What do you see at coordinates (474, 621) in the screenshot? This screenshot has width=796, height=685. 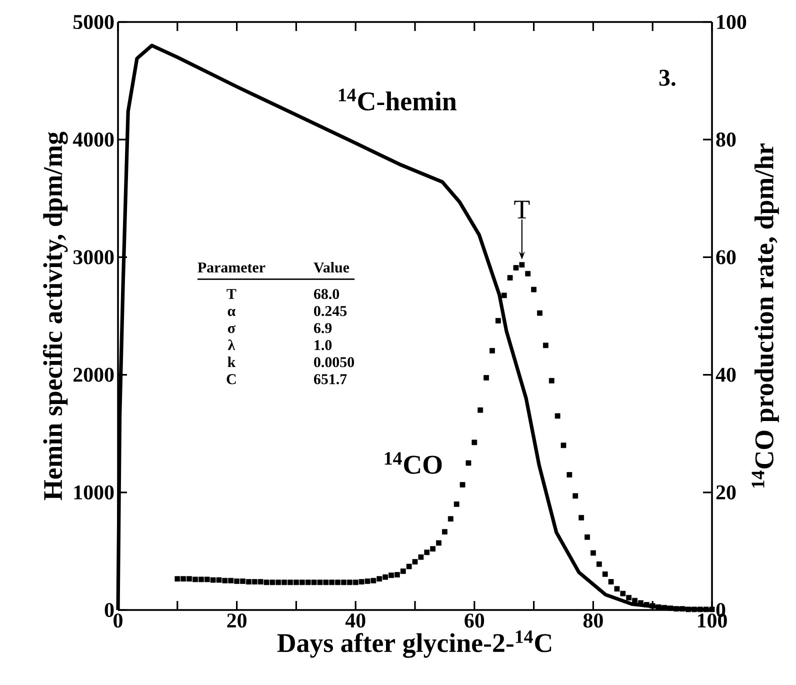 I see `x-tick-label: 60` at bounding box center [474, 621].